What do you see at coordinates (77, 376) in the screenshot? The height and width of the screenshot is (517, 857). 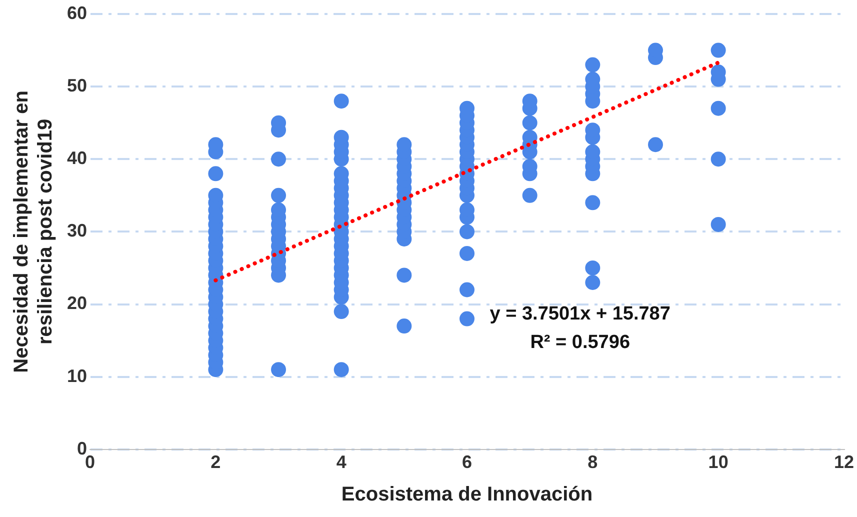 I see `y-tick-label: 10` at bounding box center [77, 376].